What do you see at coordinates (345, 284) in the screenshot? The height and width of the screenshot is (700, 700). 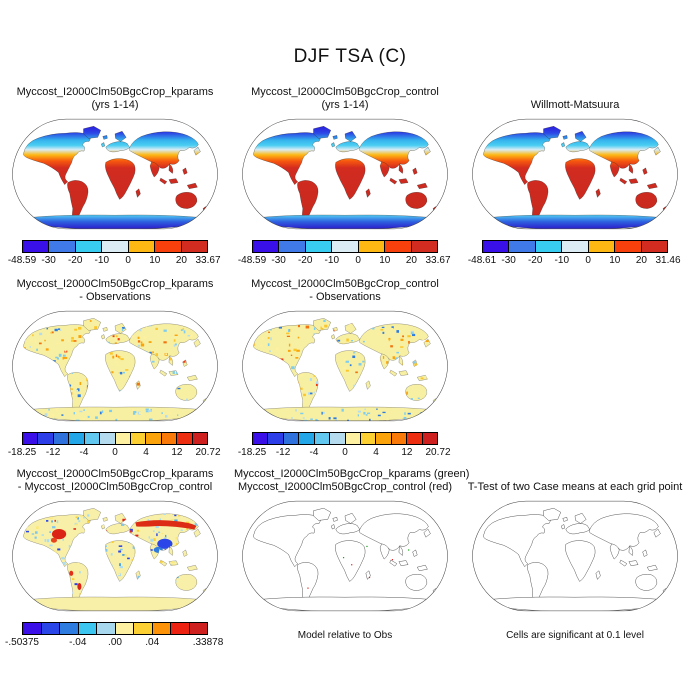 I see `panel-title-line1: Myccost_I2000Clm50BgcCrop_control` at bounding box center [345, 284].